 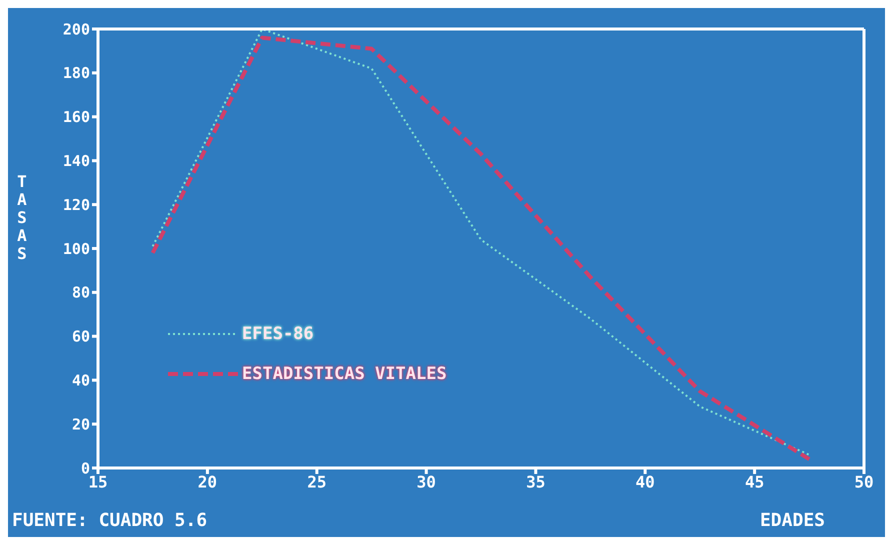 I want to click on y-tick-label: 180, so click(x=76, y=73).